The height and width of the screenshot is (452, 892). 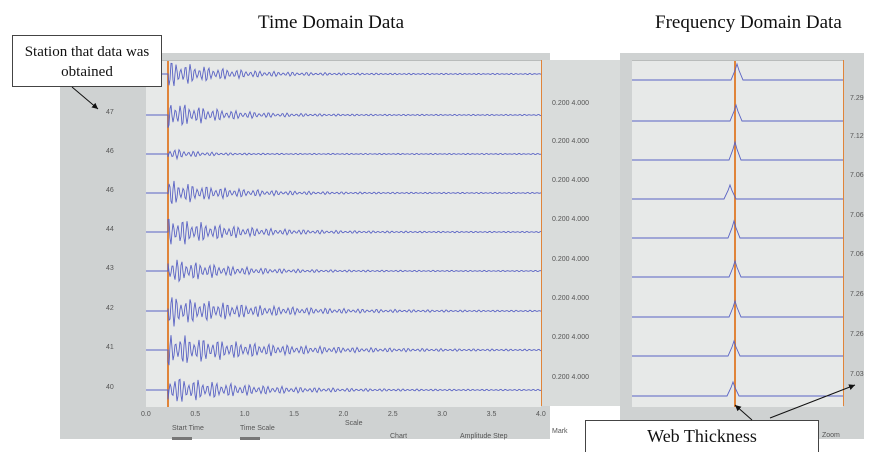 What do you see at coordinates (331, 22) in the screenshot?
I see `time-domain-title: Time Domain Data` at bounding box center [331, 22].